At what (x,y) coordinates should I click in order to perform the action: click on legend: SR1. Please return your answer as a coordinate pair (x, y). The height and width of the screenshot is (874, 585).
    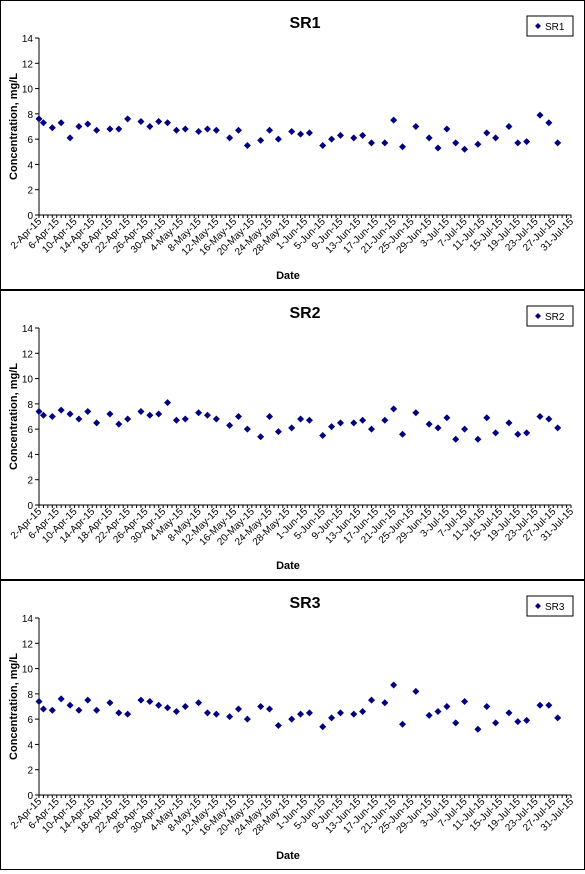
    Looking at the image, I should click on (550, 26).